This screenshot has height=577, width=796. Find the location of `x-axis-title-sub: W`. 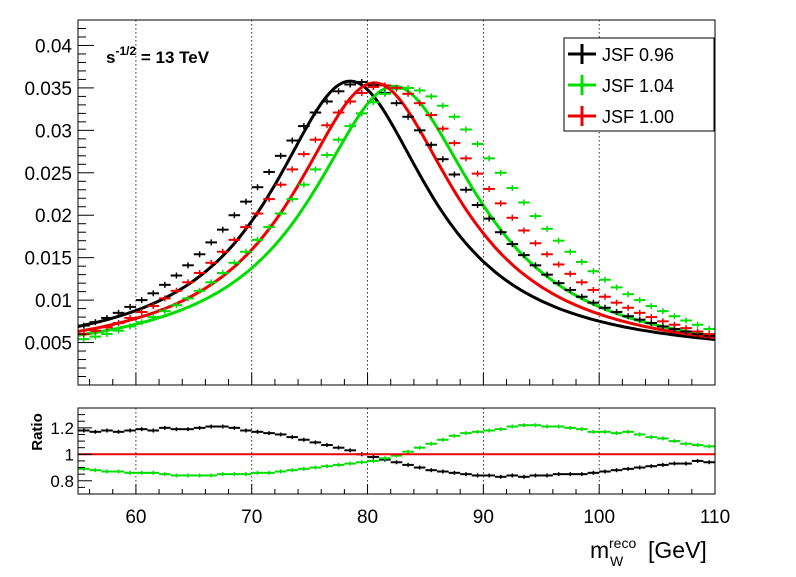

x-axis-title-sub: W is located at coordinates (617, 561).